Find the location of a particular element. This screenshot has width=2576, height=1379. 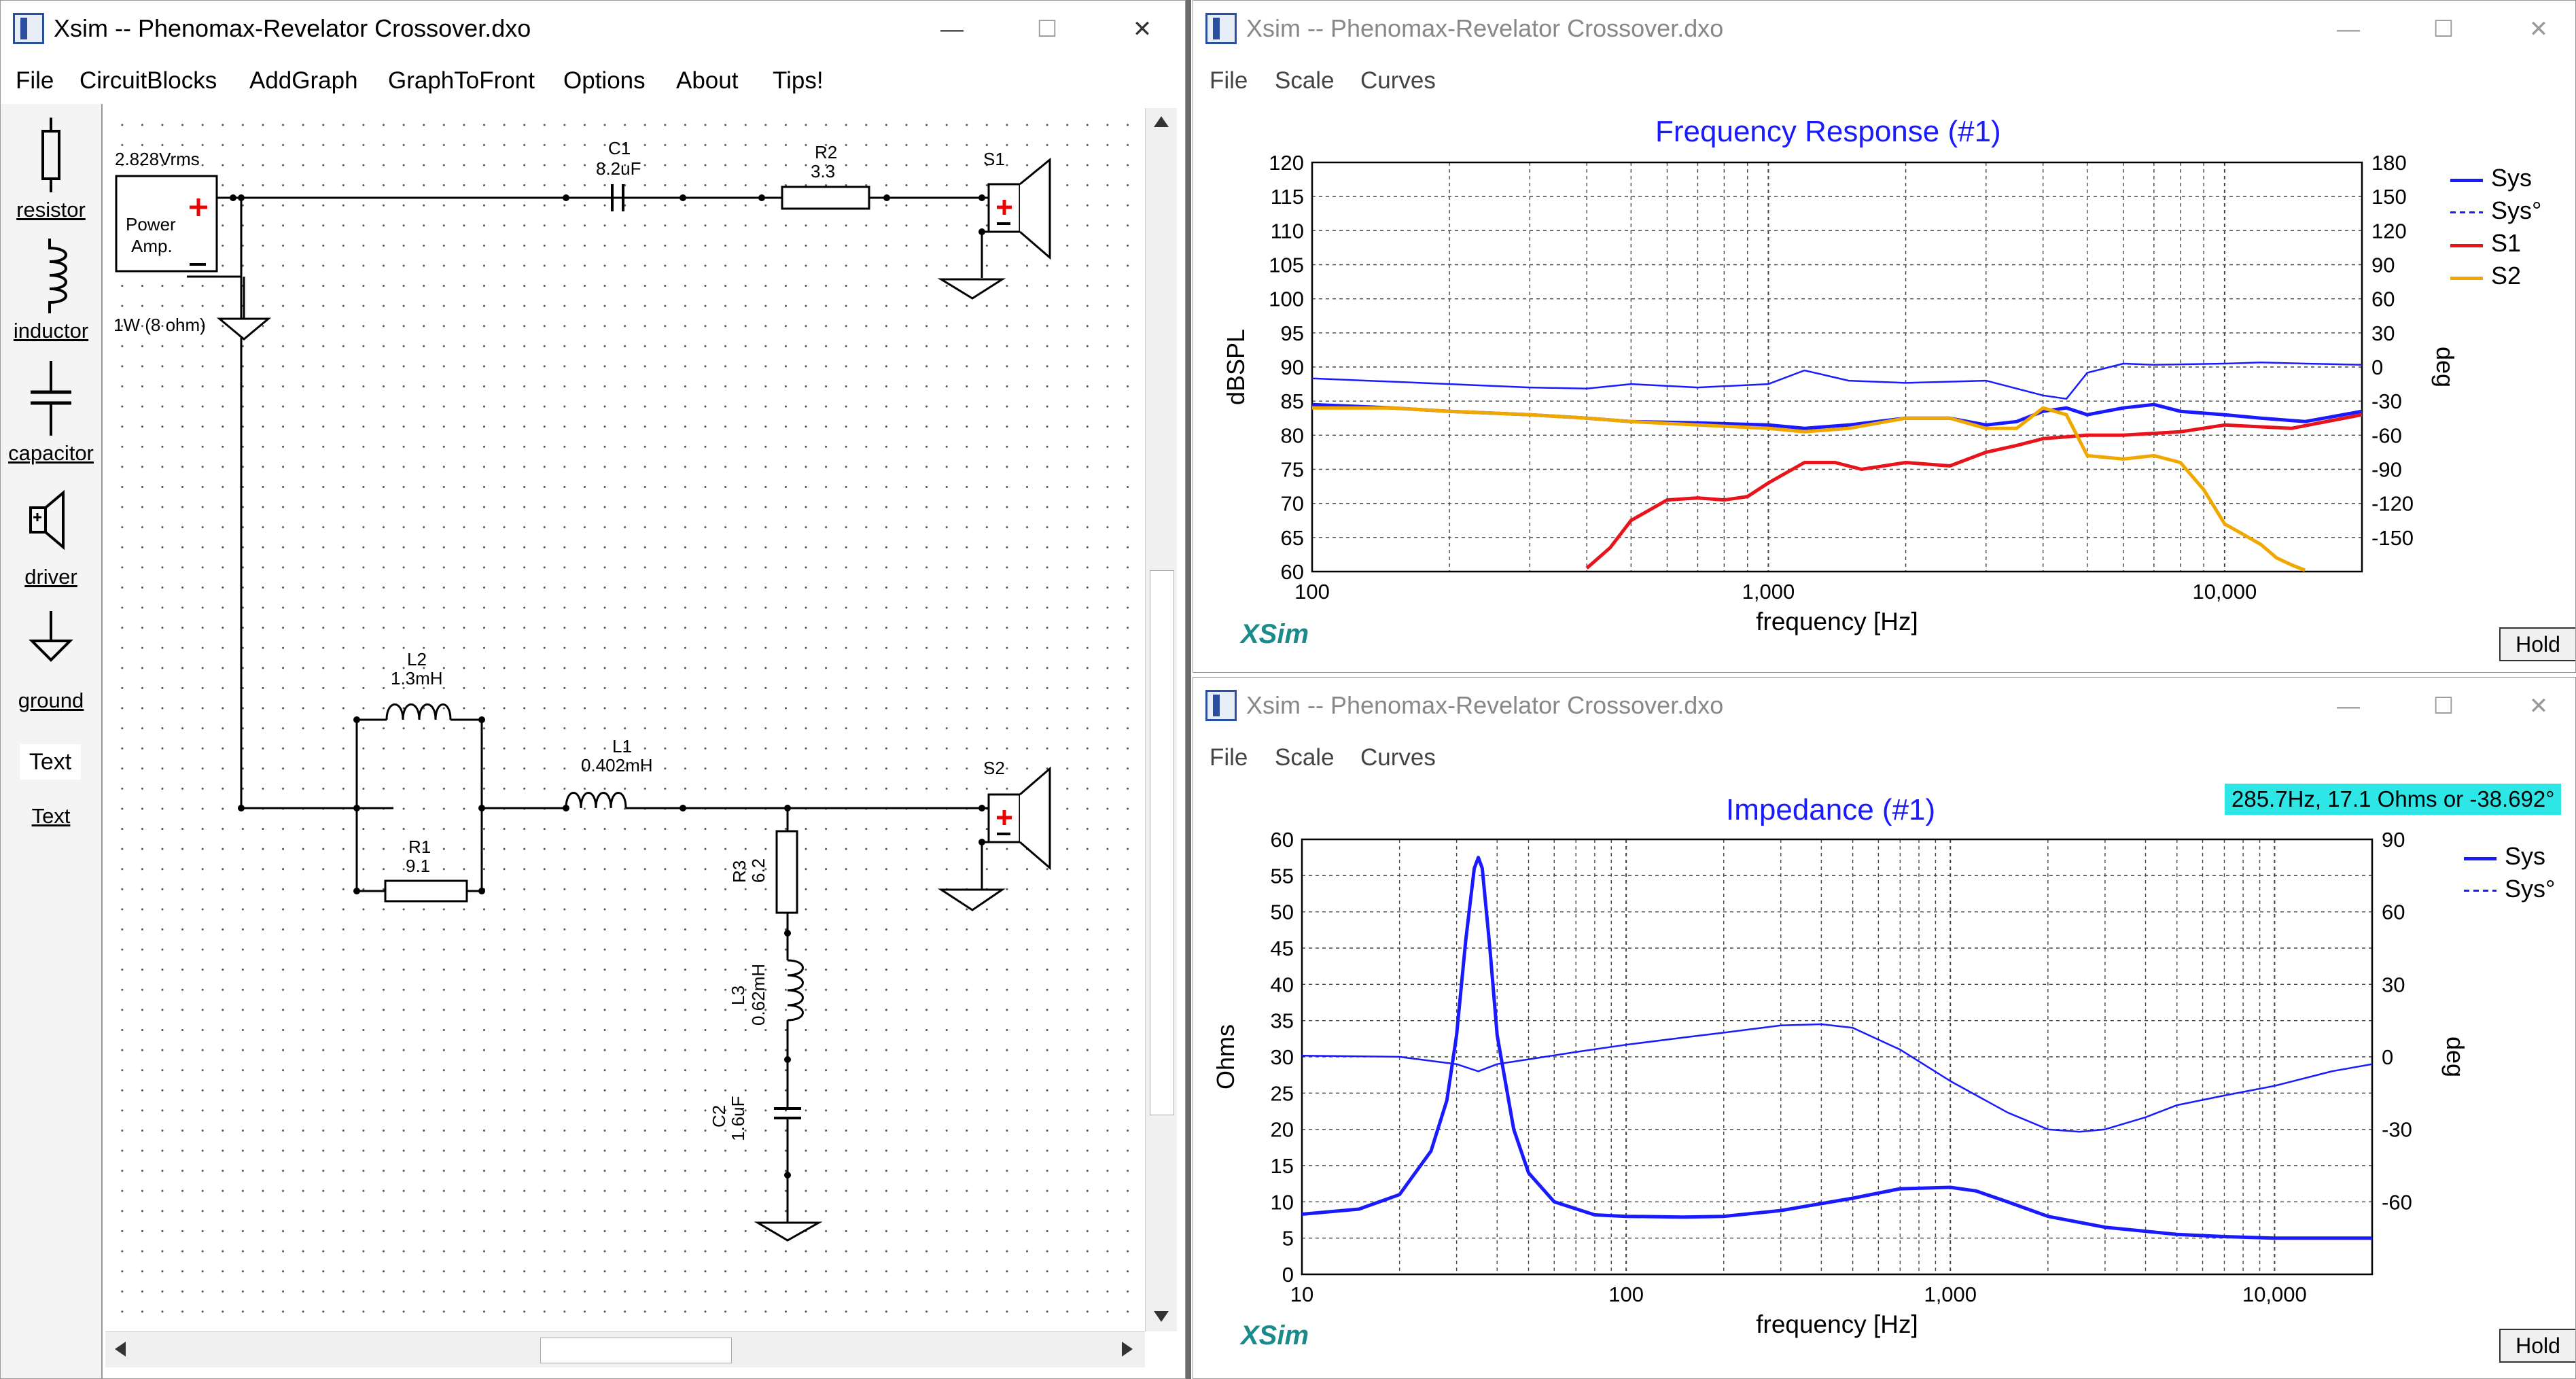

fr-y2tick-label: -120 is located at coordinates (2392, 504).